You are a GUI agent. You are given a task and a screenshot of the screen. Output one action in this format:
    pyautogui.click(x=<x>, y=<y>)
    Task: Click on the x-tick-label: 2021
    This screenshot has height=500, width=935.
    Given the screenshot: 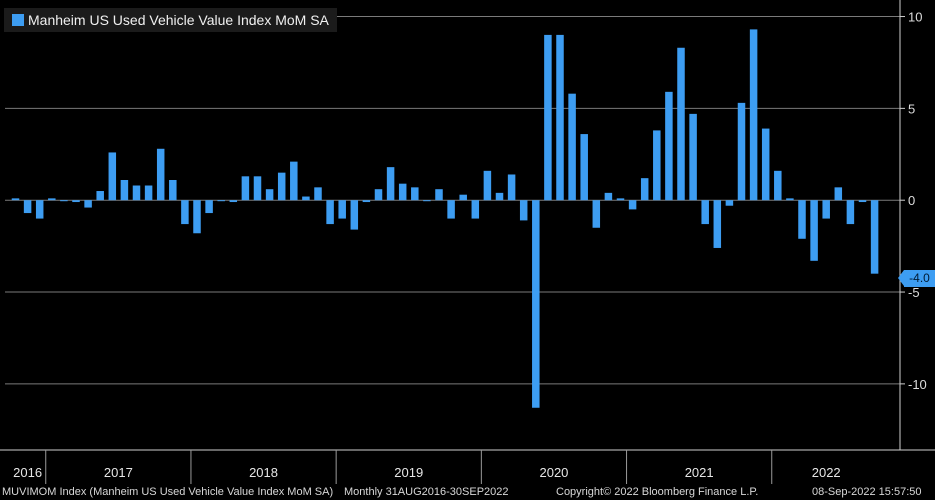 What is the action you would take?
    pyautogui.click(x=699, y=472)
    